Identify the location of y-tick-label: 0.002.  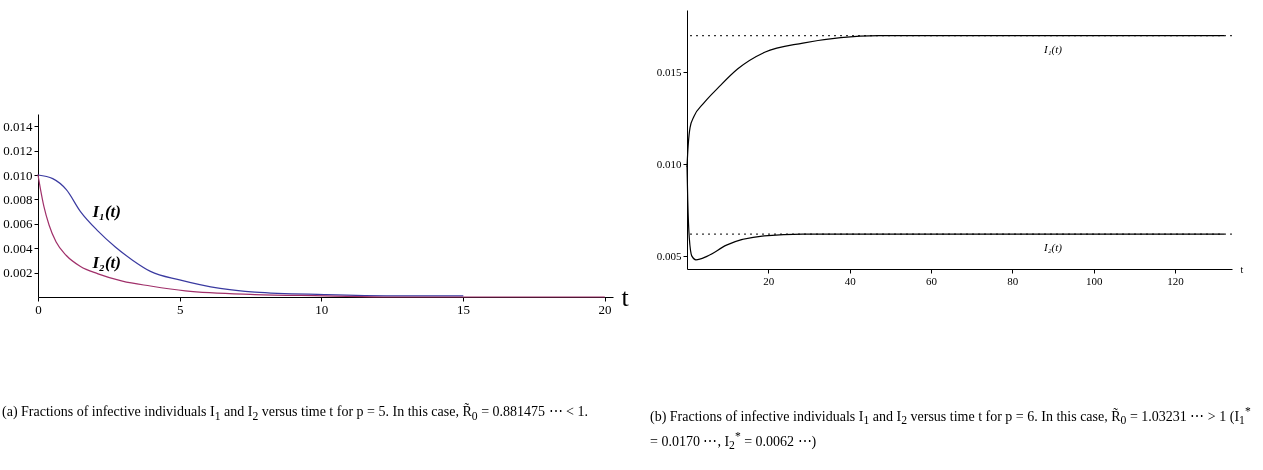
(18, 273).